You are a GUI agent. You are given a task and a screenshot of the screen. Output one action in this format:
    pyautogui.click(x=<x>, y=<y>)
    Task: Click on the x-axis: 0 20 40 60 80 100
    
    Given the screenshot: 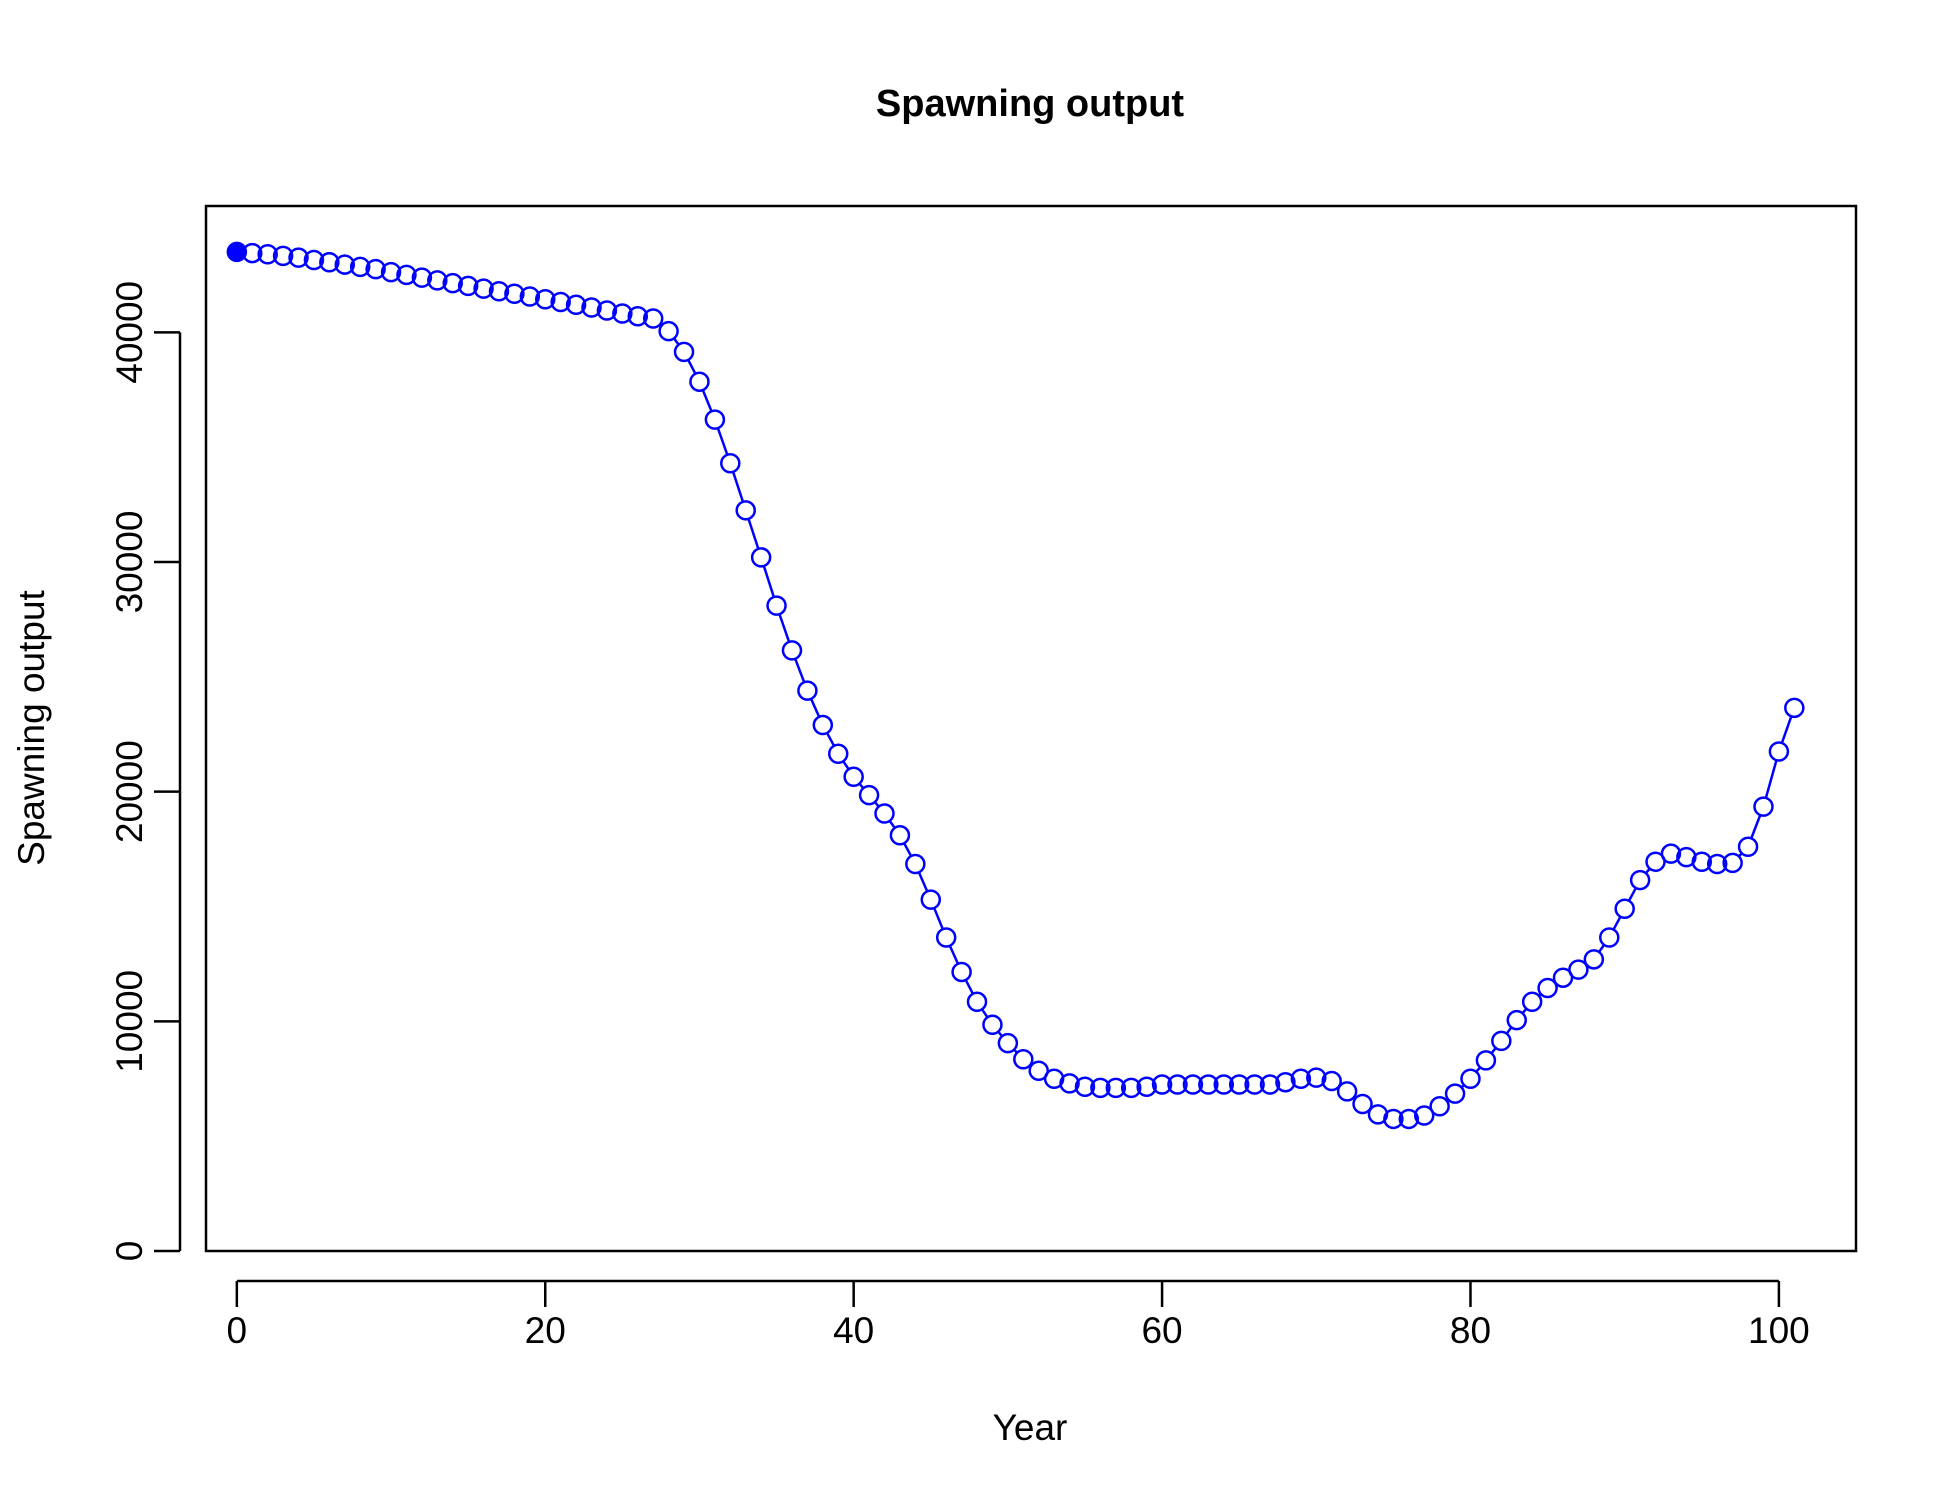 What is the action you would take?
    pyautogui.click(x=1018, y=1315)
    